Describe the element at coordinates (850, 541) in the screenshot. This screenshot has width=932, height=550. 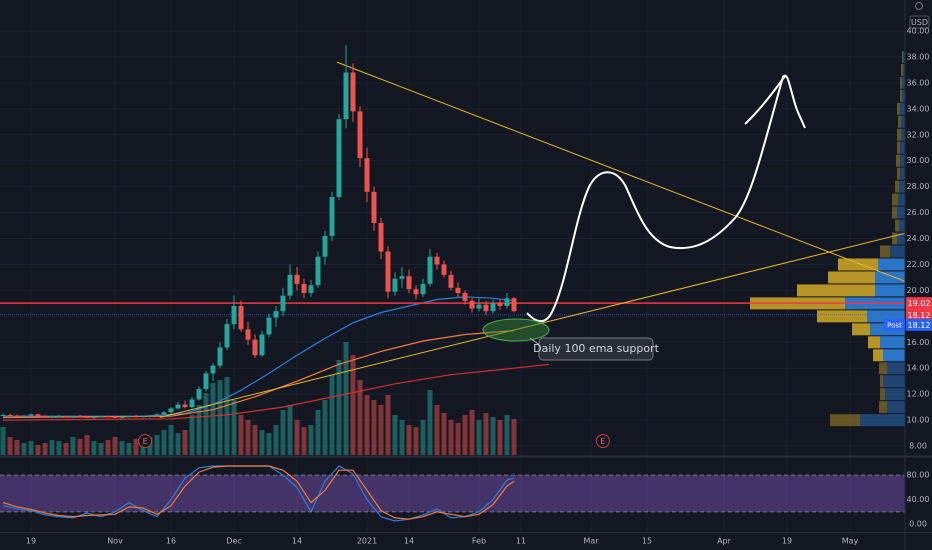
I see `x-tick-label: May` at that location.